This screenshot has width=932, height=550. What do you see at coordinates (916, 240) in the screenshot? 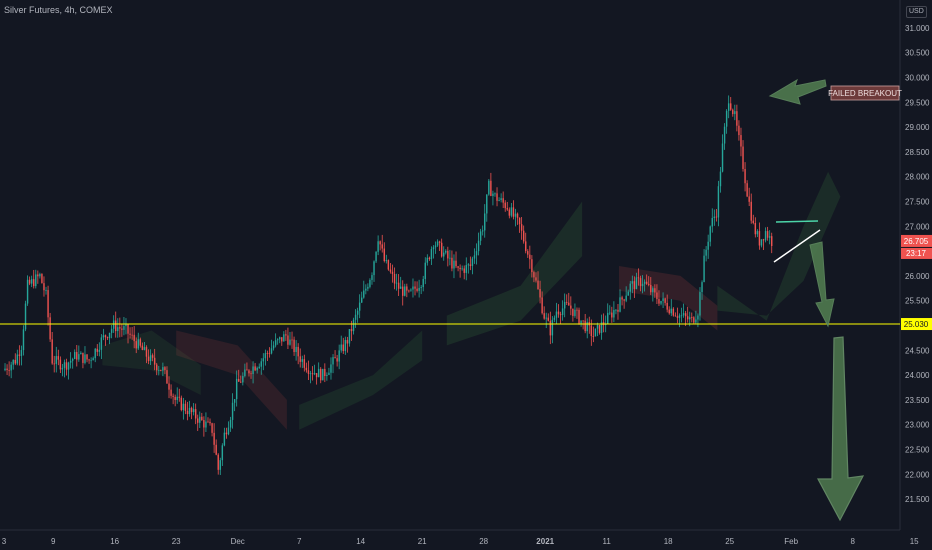
I see `last-price-tag` at bounding box center [916, 240].